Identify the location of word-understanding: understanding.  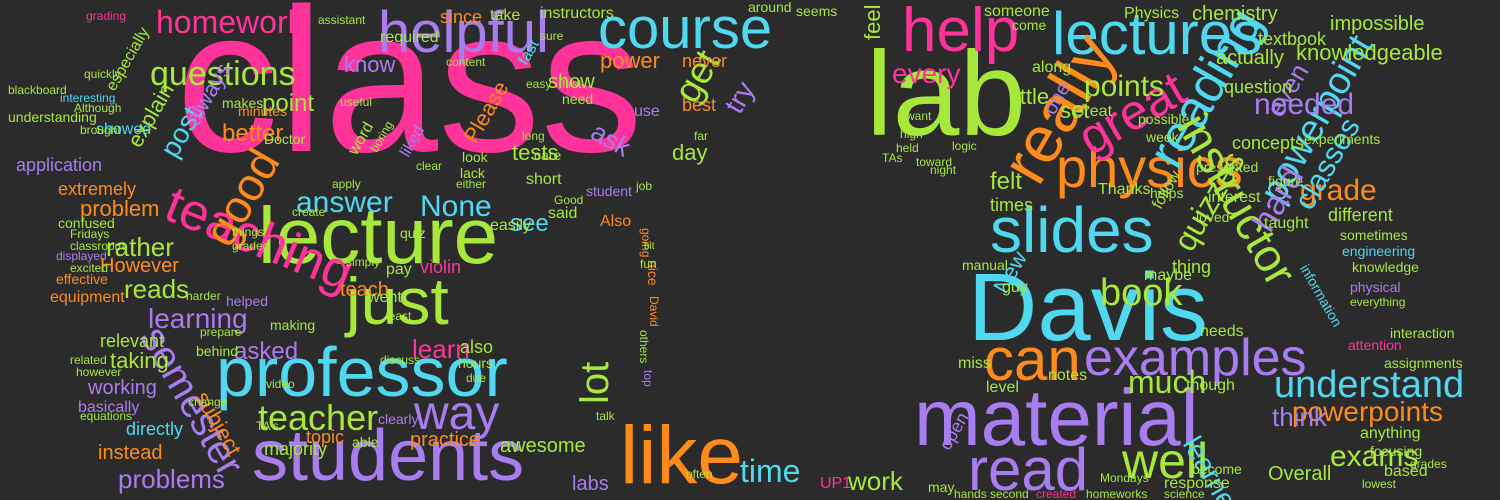
(52, 117).